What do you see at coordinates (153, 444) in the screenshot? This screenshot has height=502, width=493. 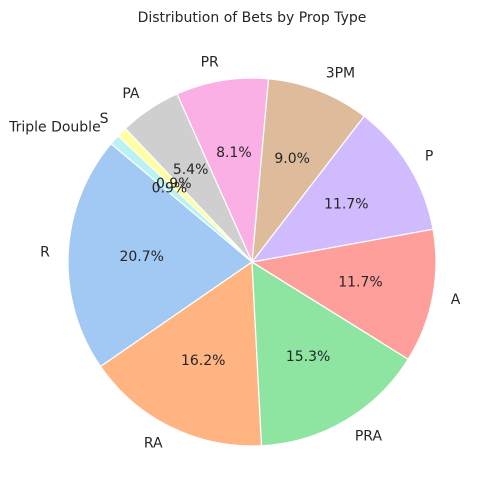 I see `category-label-ra: RA` at bounding box center [153, 444].